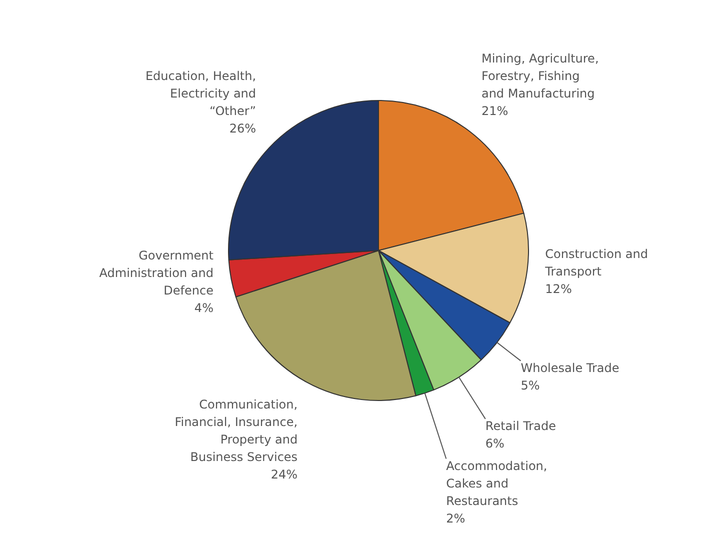 This screenshot has width=718, height=551. What do you see at coordinates (540, 75) in the screenshot?
I see `slice-label: Mining, Agriculture, Forestry, Fishing and Manufacturing` at bounding box center [540, 75].